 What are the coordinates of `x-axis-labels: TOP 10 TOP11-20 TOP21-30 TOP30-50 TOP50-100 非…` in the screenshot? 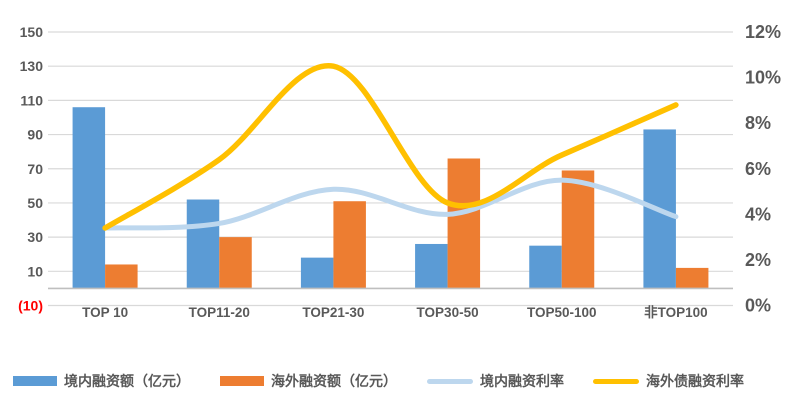 It's located at (395, 312).